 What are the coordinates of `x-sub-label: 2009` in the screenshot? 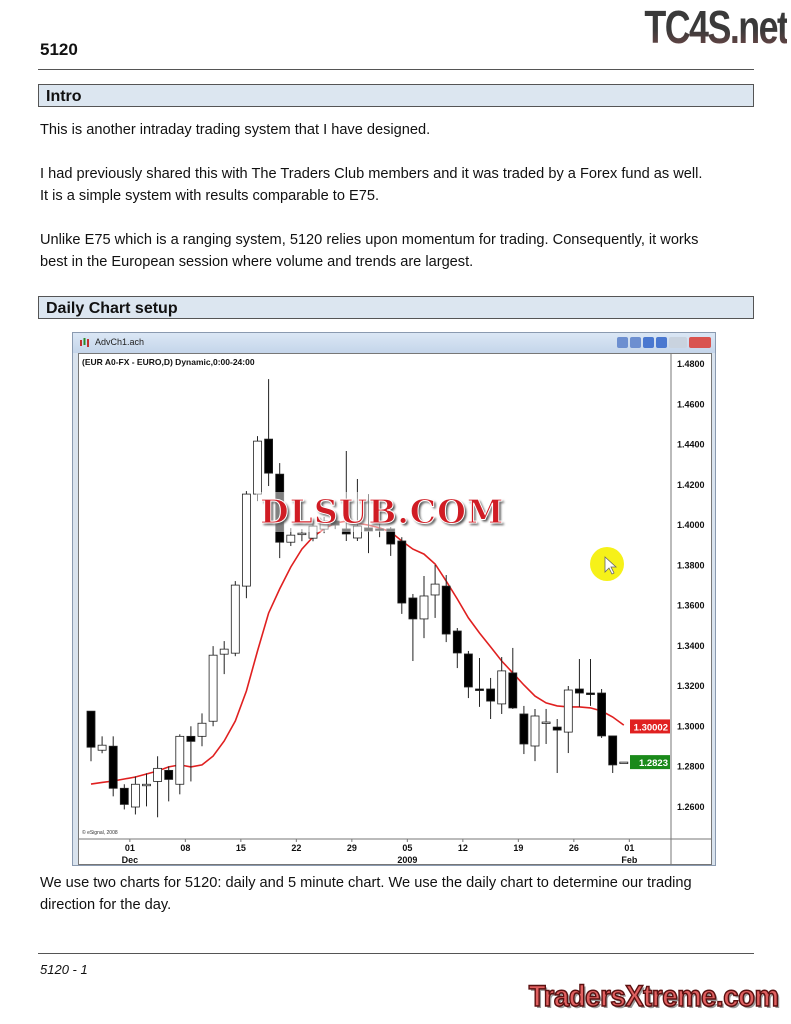 It's located at (407, 859).